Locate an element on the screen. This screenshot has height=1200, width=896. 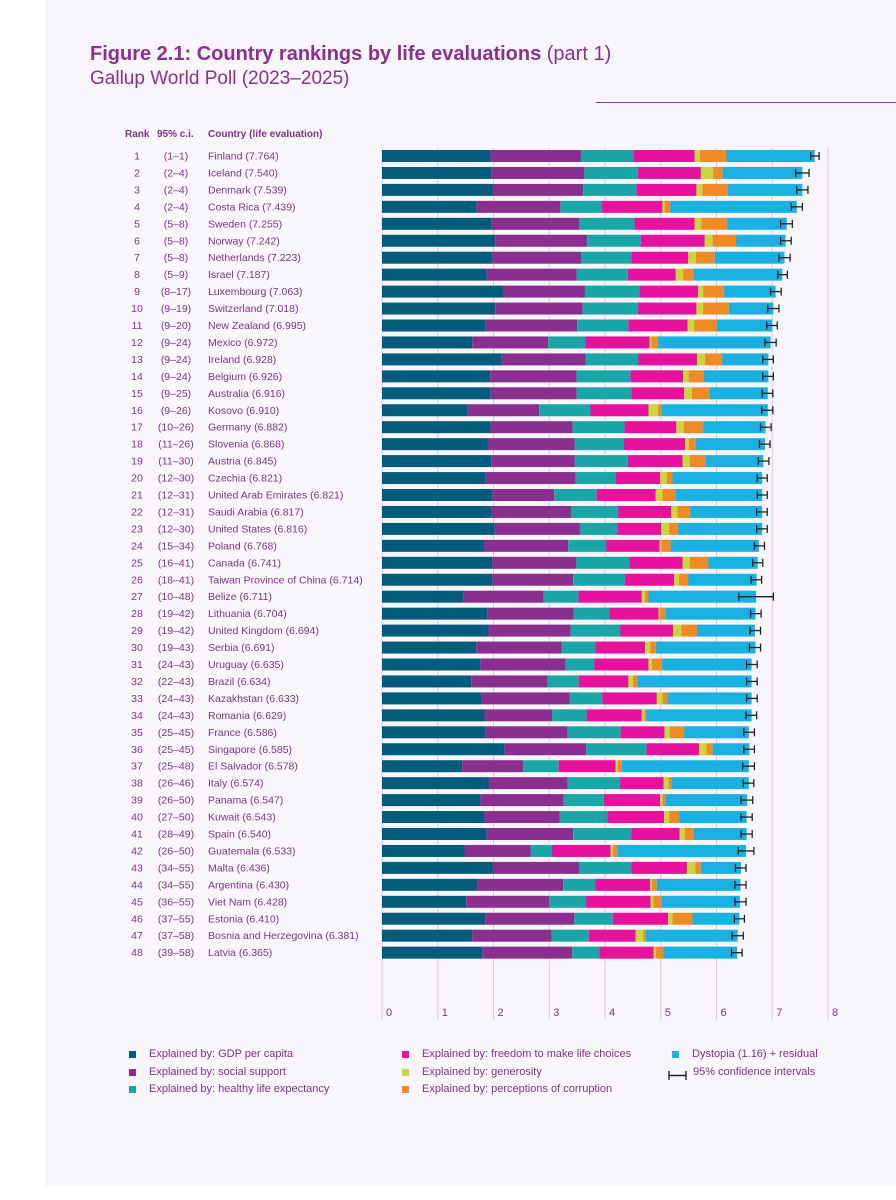
row-country: Uruguay (6.635) is located at coordinates (246, 665).